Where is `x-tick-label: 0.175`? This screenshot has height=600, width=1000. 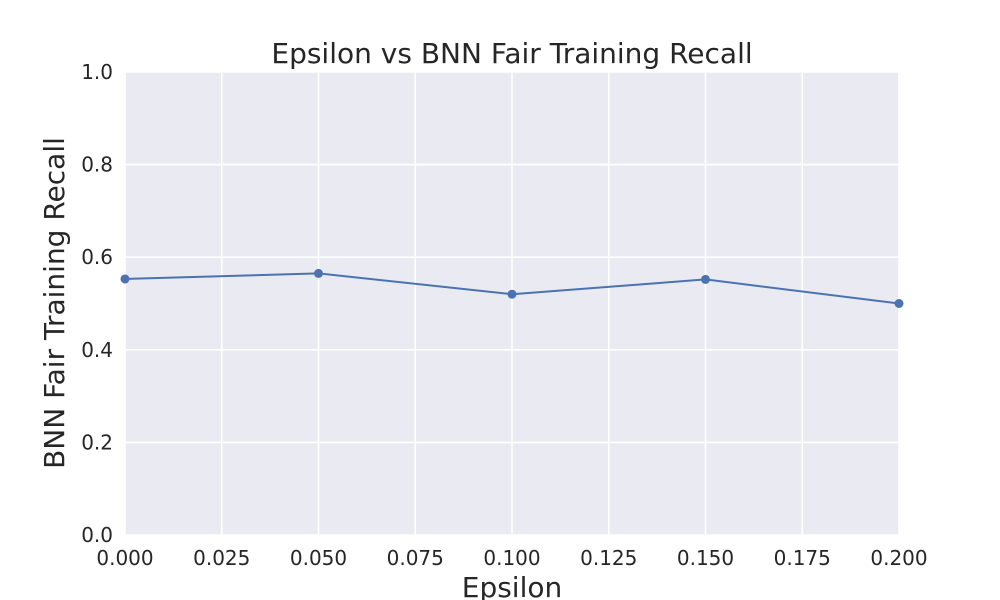
x-tick-label: 0.175 is located at coordinates (802, 558).